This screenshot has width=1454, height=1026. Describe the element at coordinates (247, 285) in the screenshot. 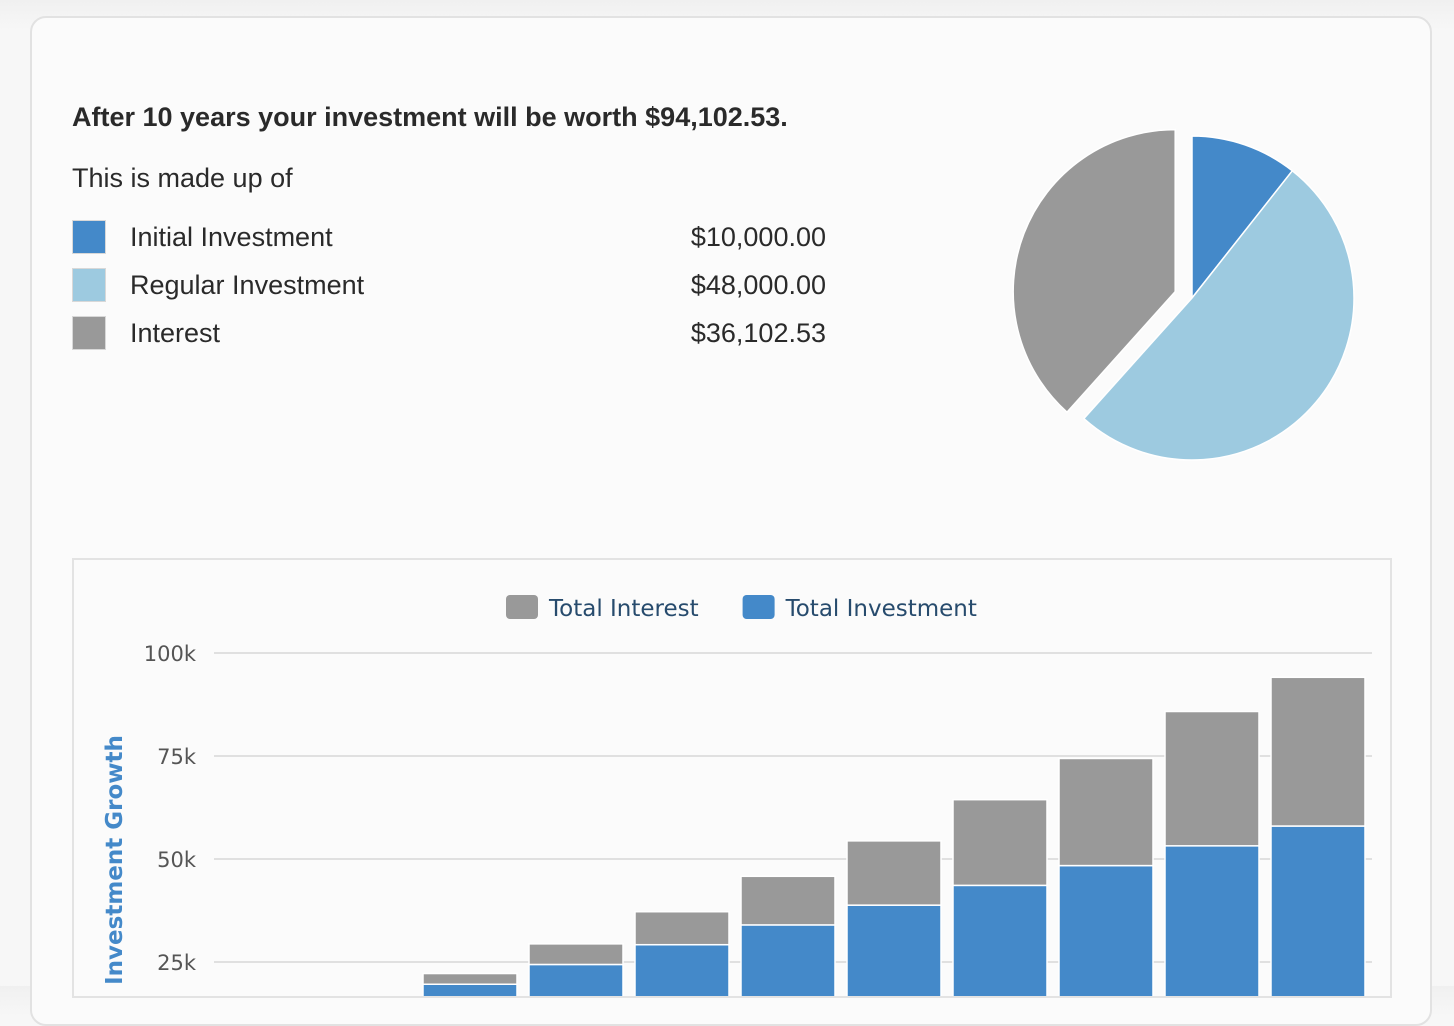

I see `regular-investment-label: Regular Investment` at that location.